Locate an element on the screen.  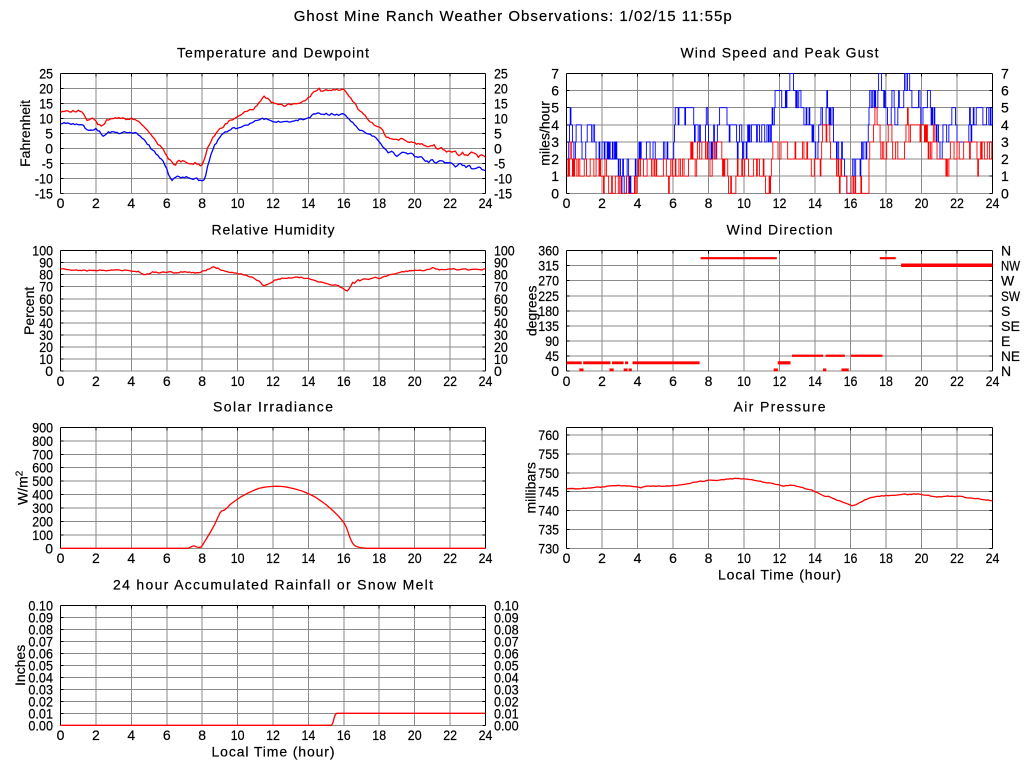
svg-text: 500 is located at coordinates (42, 481).